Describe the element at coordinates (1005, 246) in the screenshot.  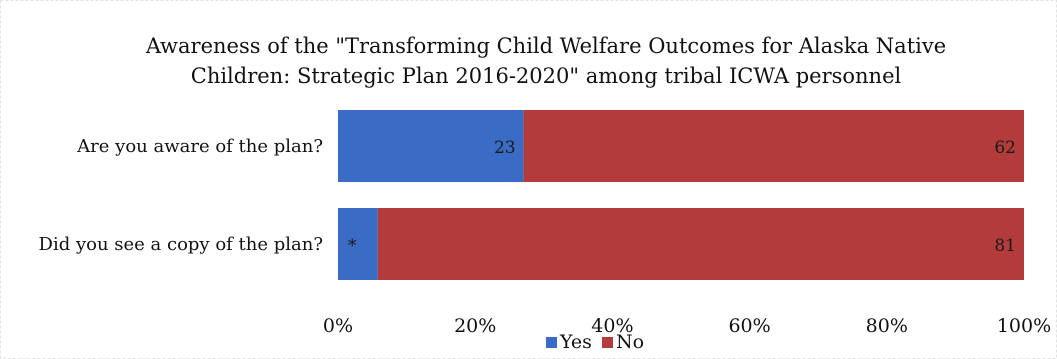
I see `data-label-no-1: 81` at that location.